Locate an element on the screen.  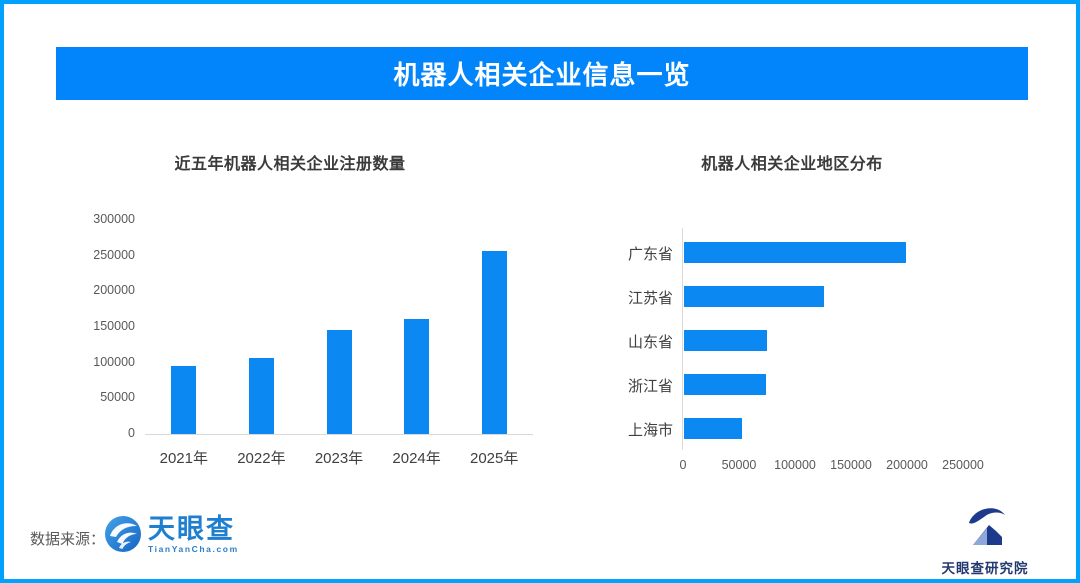
institute-mountain-icon is located at coordinates (985, 531).